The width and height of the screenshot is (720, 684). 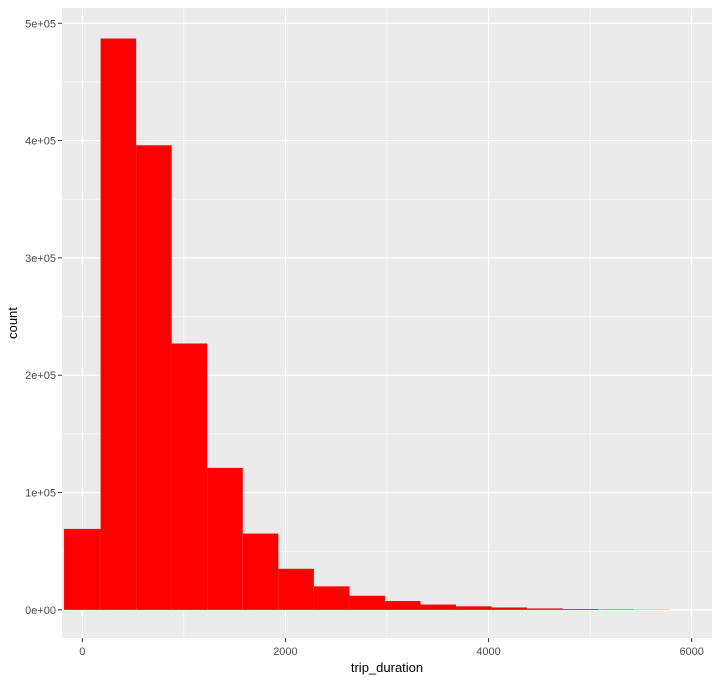 What do you see at coordinates (40, 259) in the screenshot?
I see `y-tick-label: 3e+05` at bounding box center [40, 259].